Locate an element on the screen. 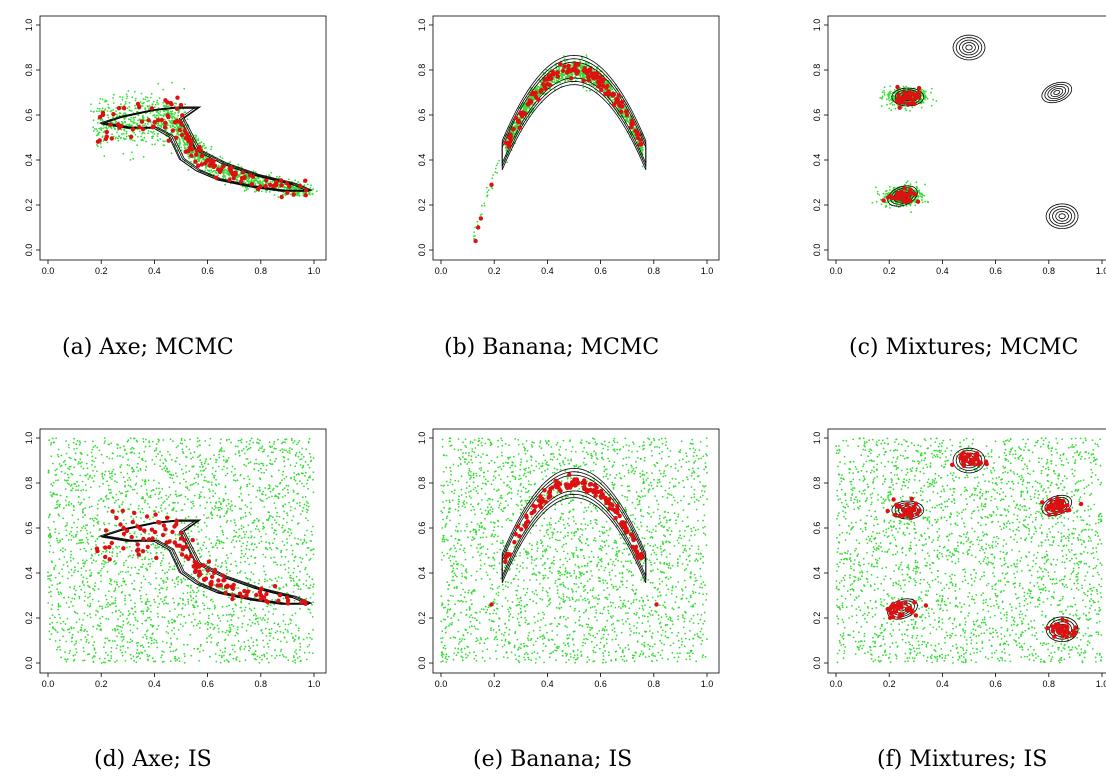  plot-frame is located at coordinates (576, 138).